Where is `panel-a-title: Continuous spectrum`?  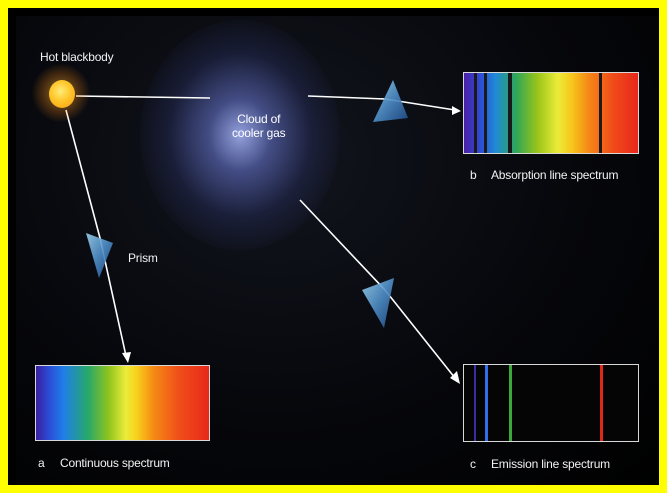
panel-a-title: Continuous spectrum is located at coordinates (115, 463).